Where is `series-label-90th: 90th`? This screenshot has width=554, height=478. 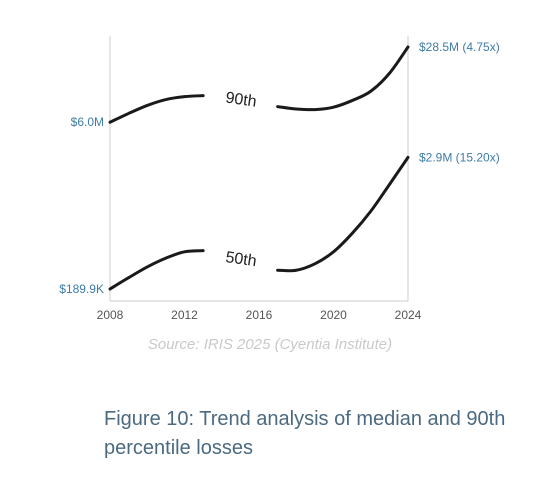
series-label-90th: 90th is located at coordinates (240, 100).